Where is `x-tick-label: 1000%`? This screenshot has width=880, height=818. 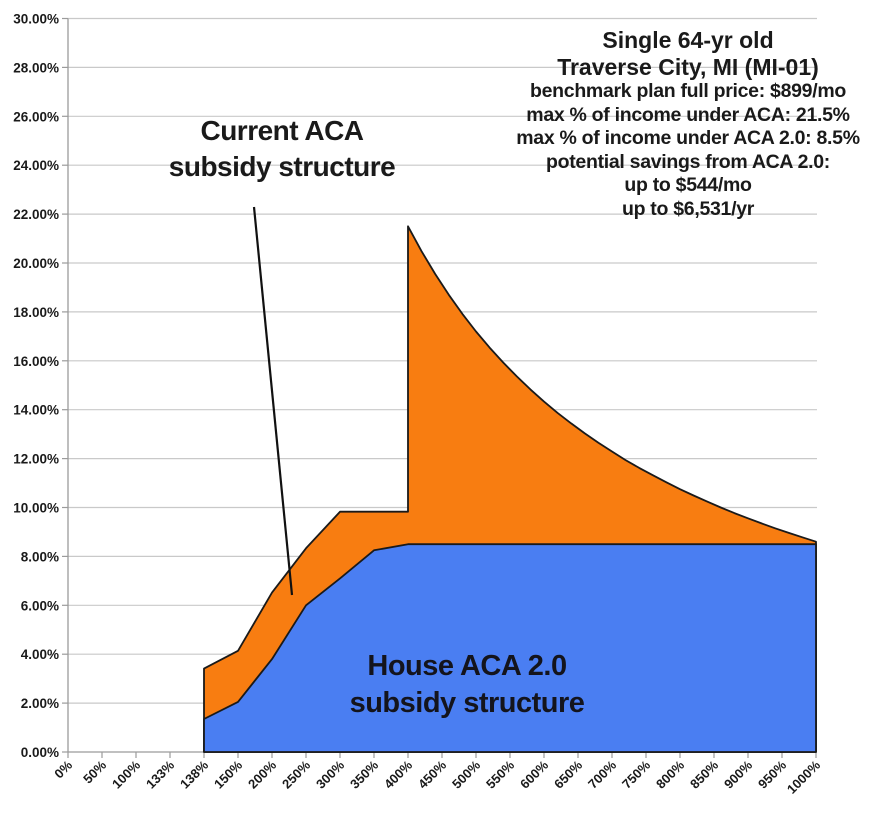 x-tick-label: 1000% is located at coordinates (804, 777).